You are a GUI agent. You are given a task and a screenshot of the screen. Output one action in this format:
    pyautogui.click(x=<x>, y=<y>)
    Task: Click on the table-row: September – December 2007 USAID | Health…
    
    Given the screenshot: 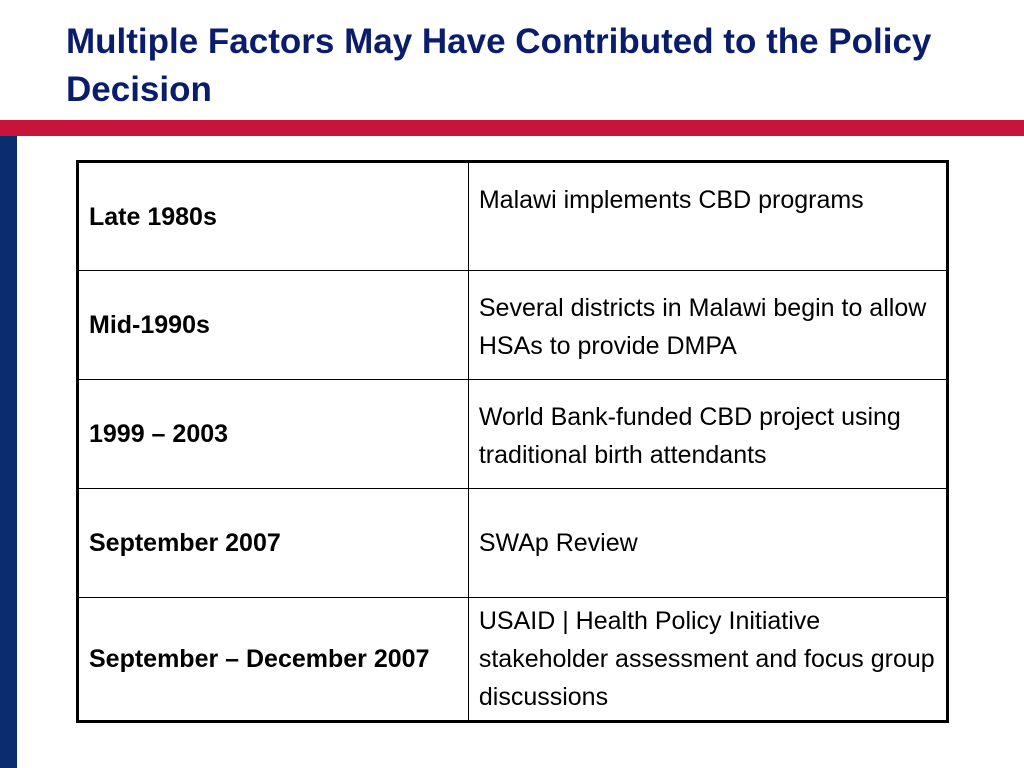 What is the action you would take?
    pyautogui.click(x=513, y=659)
    